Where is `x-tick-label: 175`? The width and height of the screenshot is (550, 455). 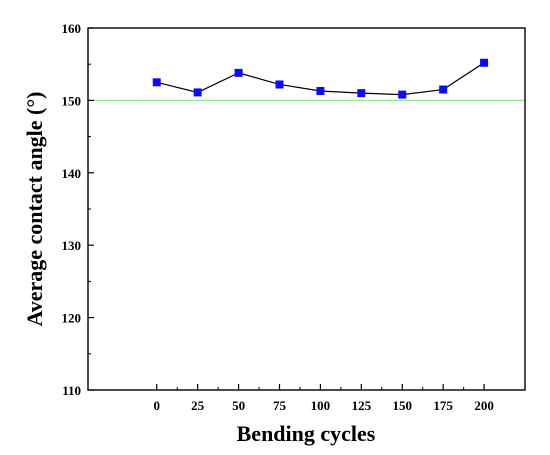 x-tick-label: 175 is located at coordinates (443, 405).